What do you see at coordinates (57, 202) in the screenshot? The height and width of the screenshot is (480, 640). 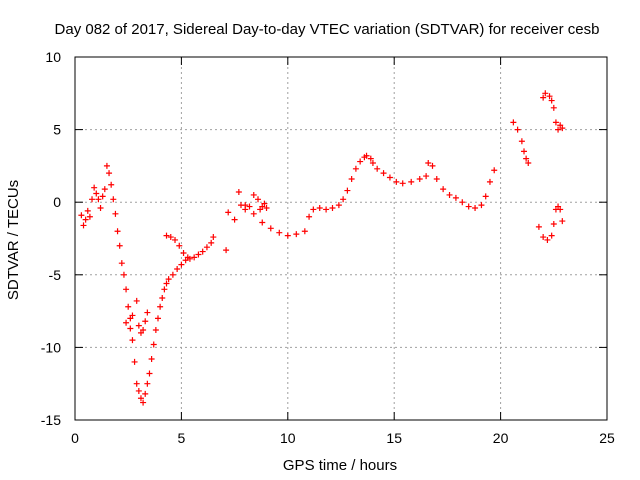 I see `y-tick-label: 0` at bounding box center [57, 202].